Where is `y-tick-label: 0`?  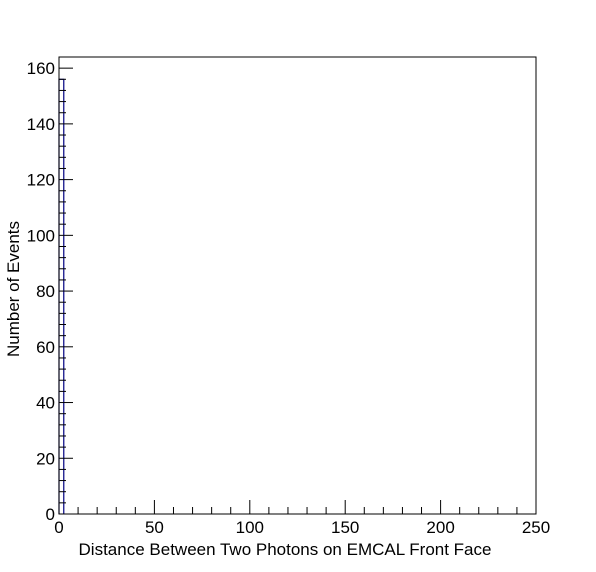 y-tick-label: 0 is located at coordinates (50, 514).